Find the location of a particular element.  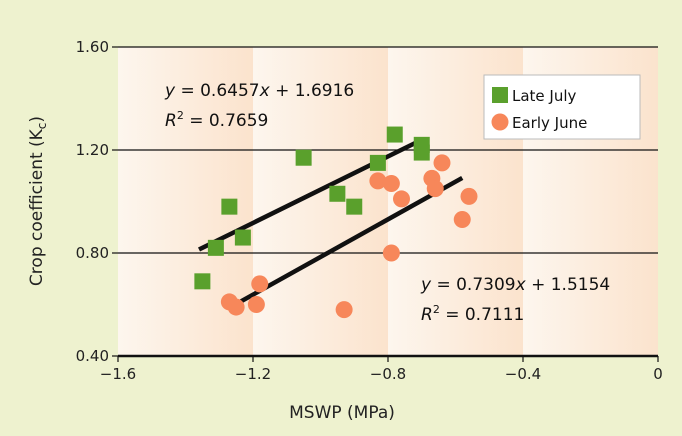

x-tick-label: −1.2 is located at coordinates (253, 374).